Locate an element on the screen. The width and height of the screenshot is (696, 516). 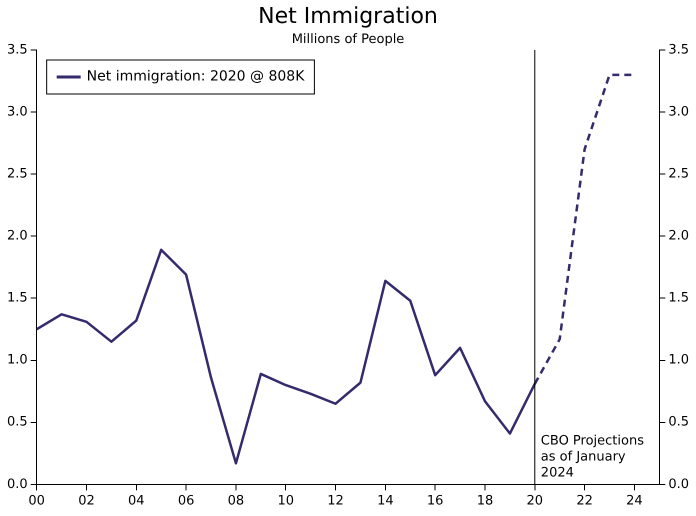
x-tick-label: 06 is located at coordinates (186, 501).